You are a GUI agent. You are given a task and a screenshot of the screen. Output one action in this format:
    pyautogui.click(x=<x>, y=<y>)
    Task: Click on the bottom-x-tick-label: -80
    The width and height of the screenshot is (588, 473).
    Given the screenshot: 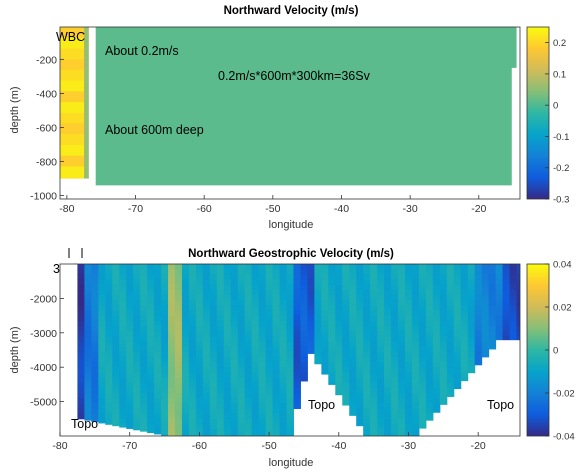 What is the action you would take?
    pyautogui.click(x=59, y=446)
    